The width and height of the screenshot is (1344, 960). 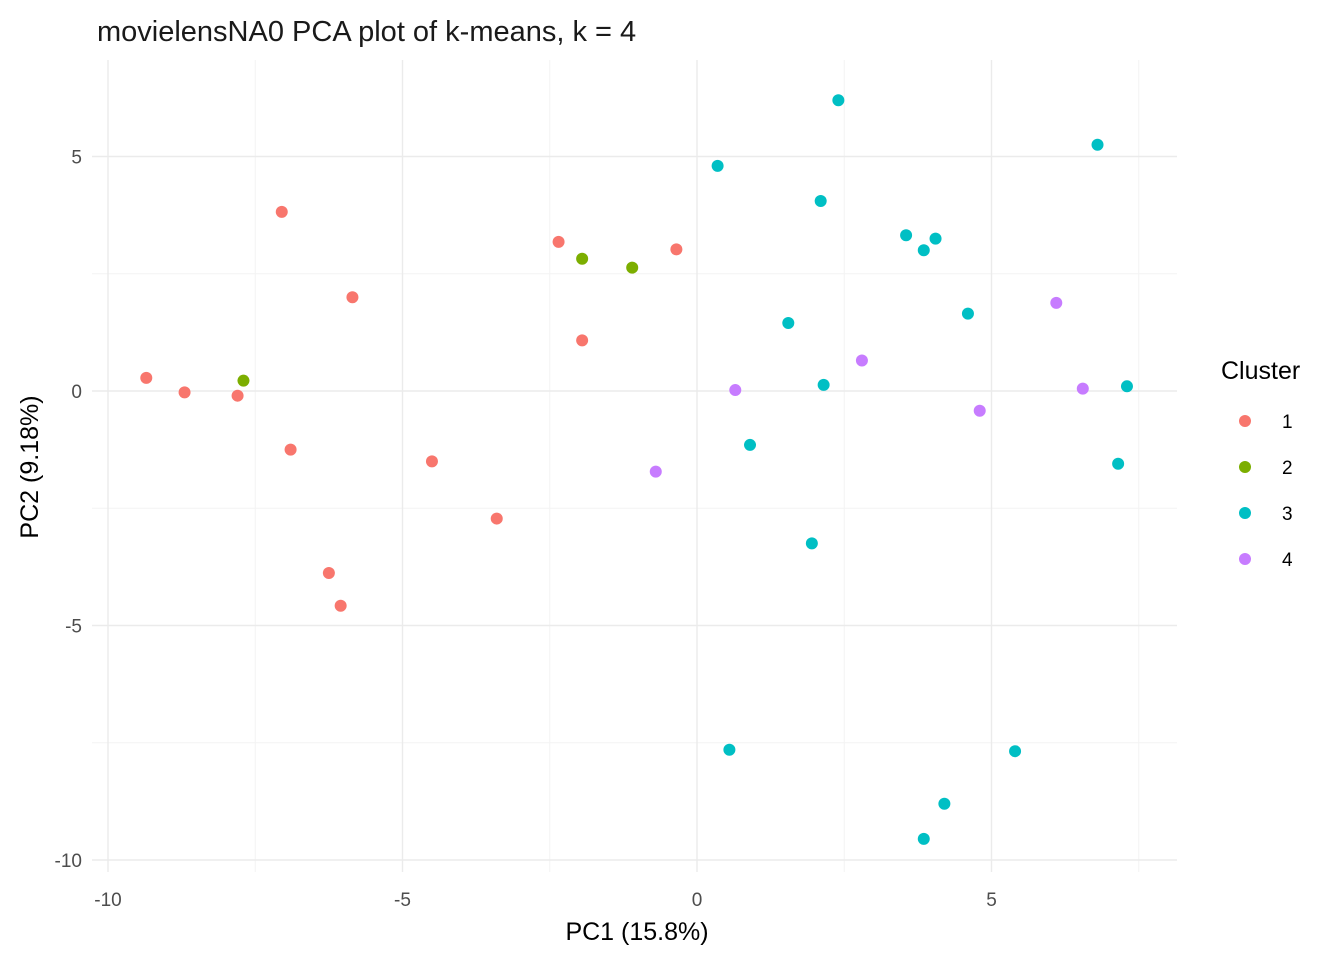 I want to click on x-tick-label: -10, so click(x=107, y=900).